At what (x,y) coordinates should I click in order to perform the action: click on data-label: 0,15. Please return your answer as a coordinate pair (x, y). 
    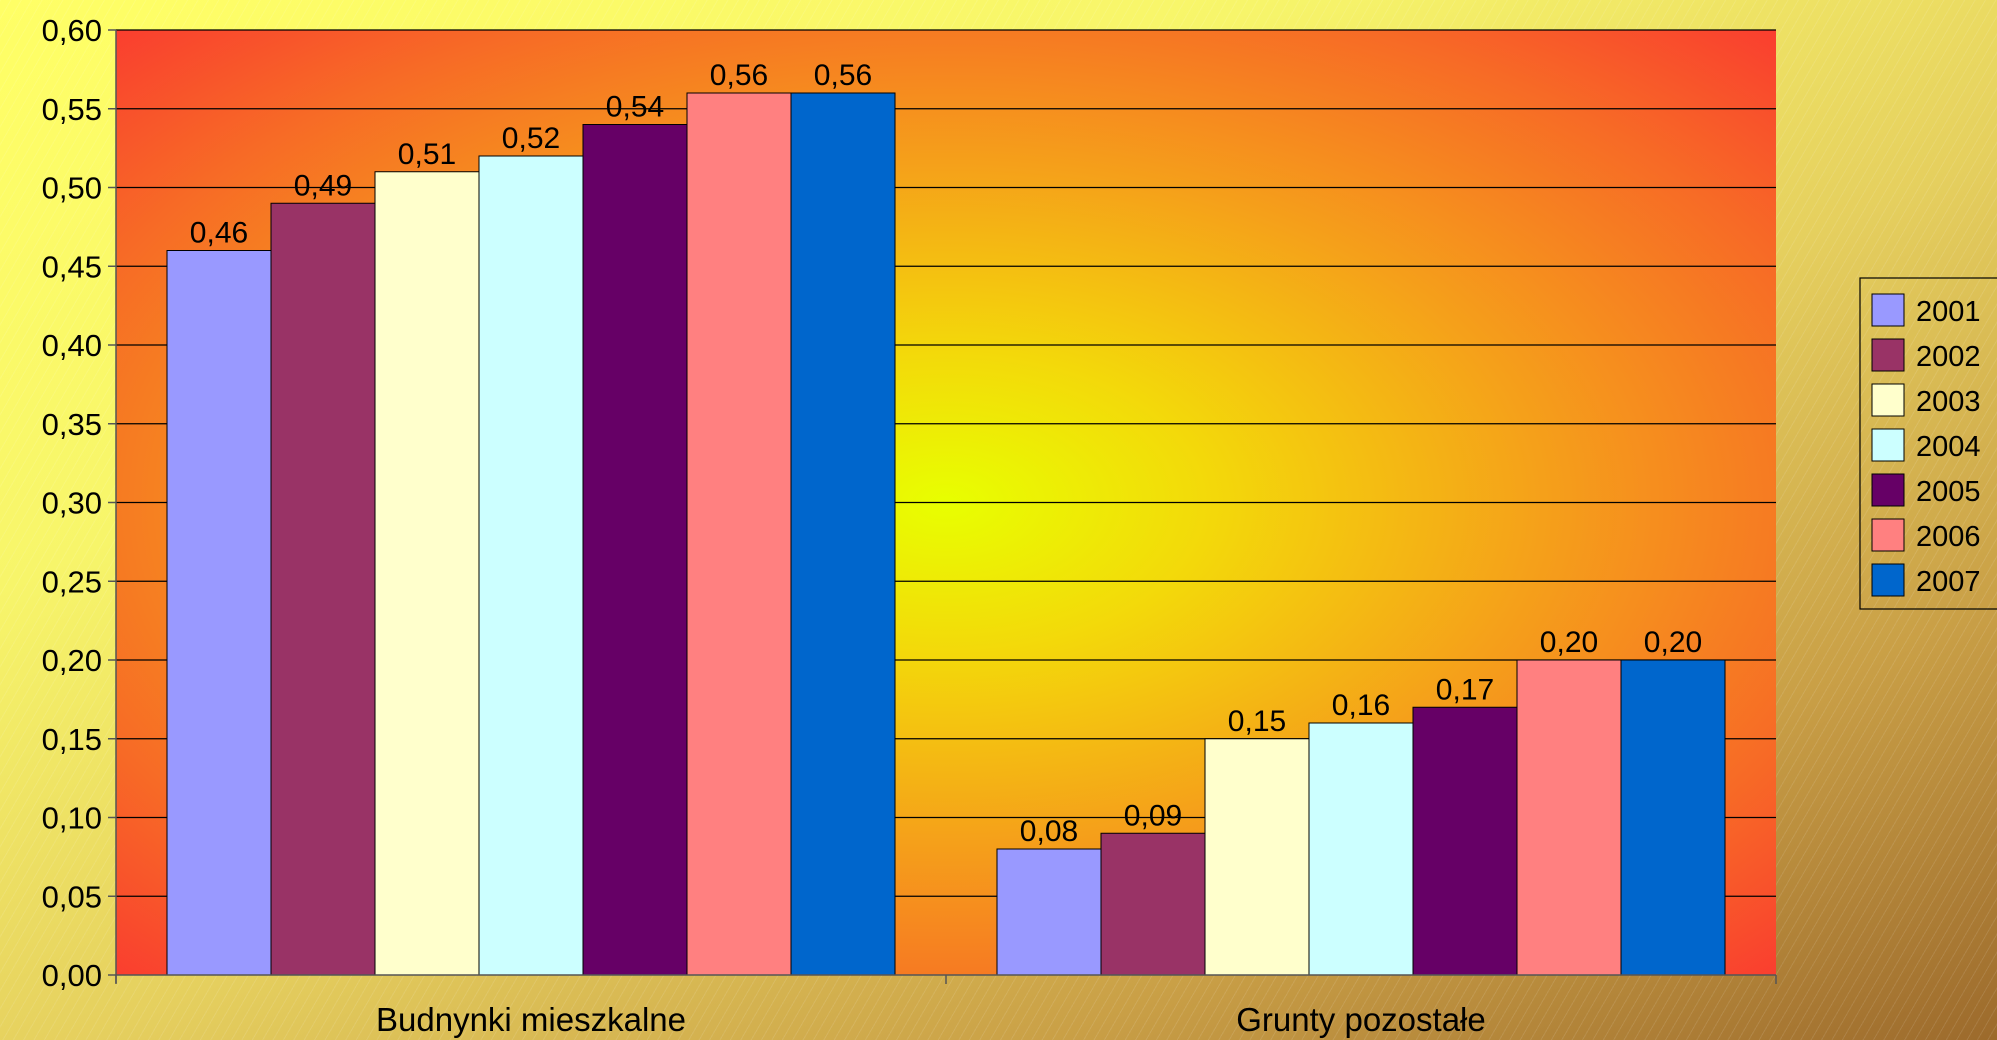
    Looking at the image, I should click on (1257, 721).